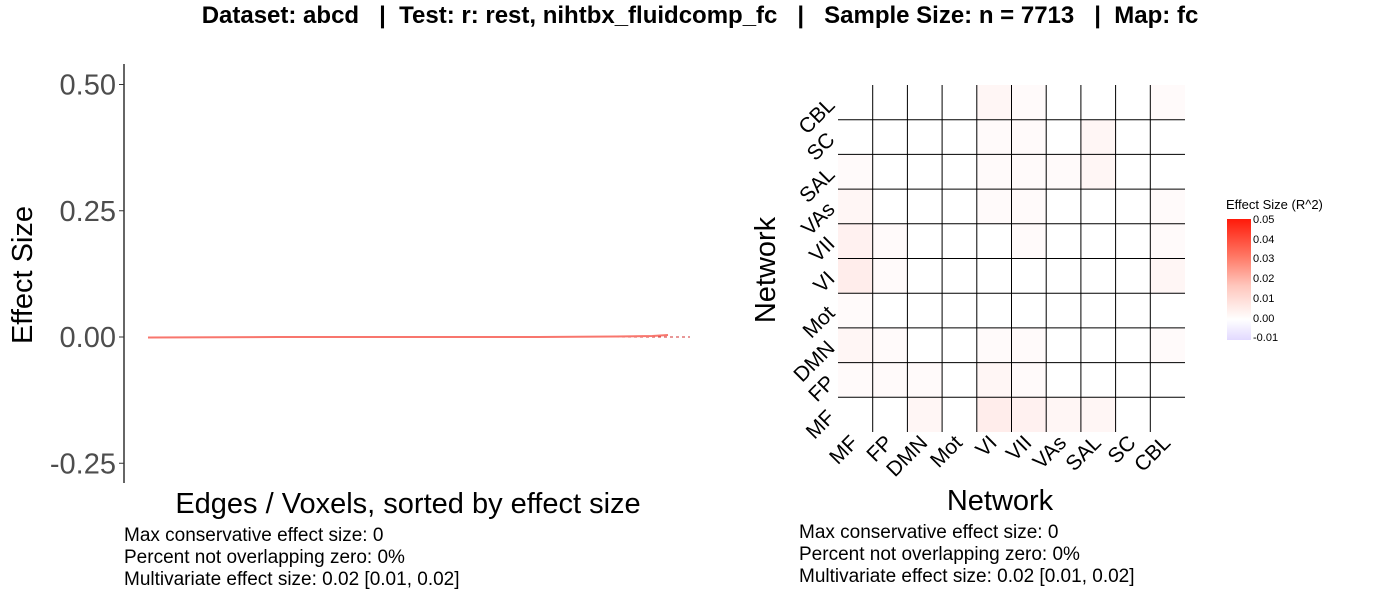  Describe the element at coordinates (819, 322) in the screenshot. I see `y-tick-label: Mot` at that location.